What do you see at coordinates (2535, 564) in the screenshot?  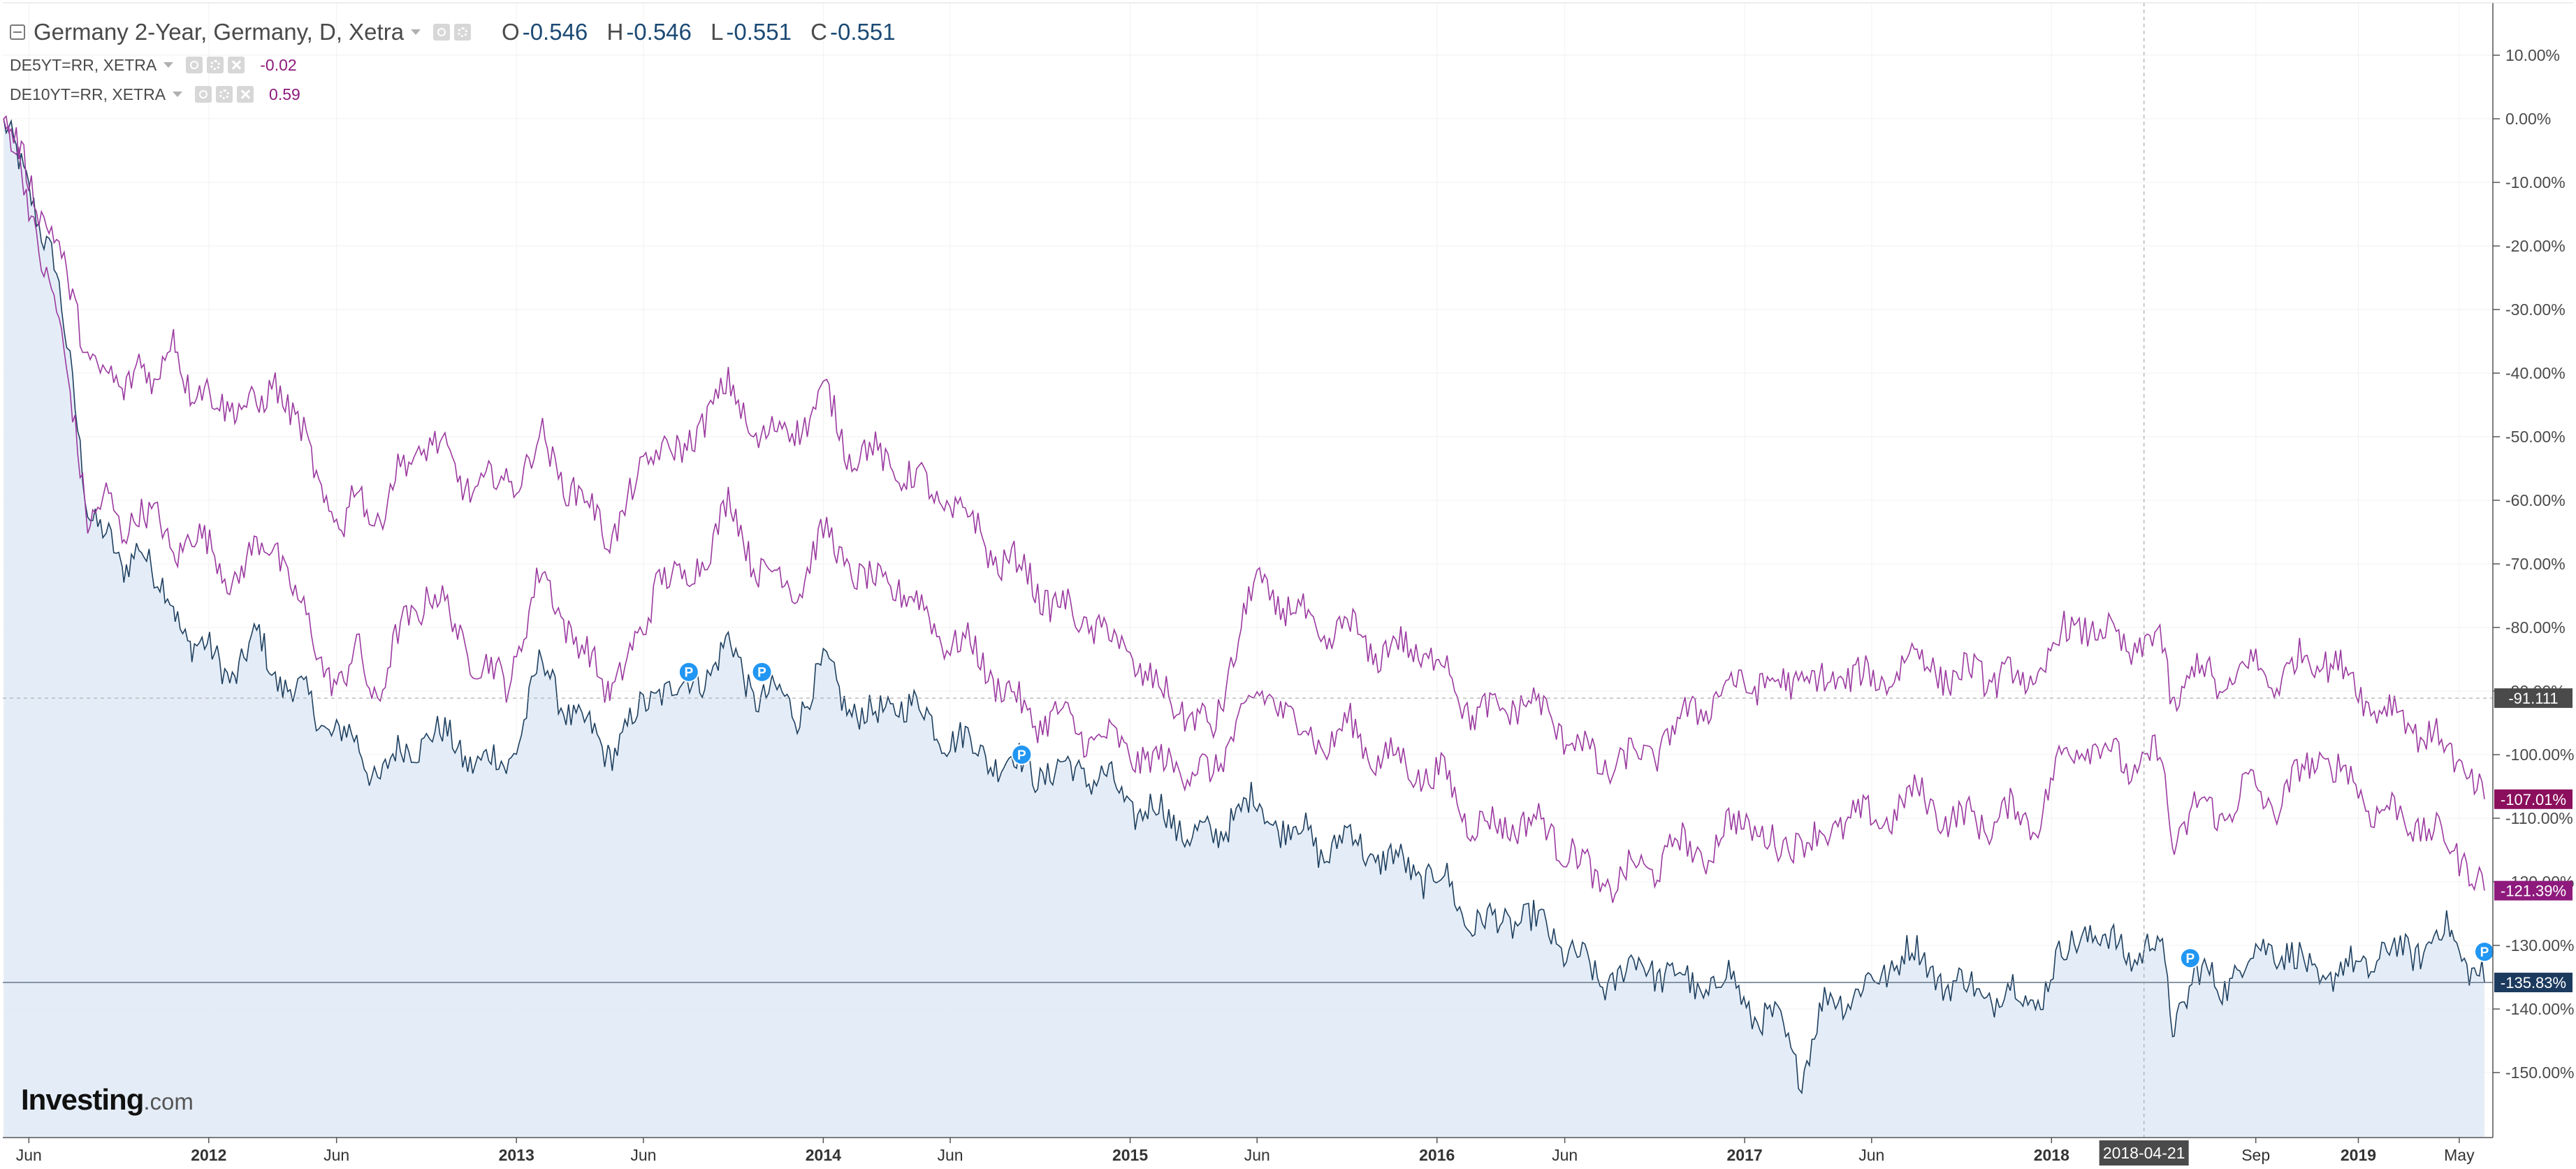 I see `y-tick-label: -70.00%` at bounding box center [2535, 564].